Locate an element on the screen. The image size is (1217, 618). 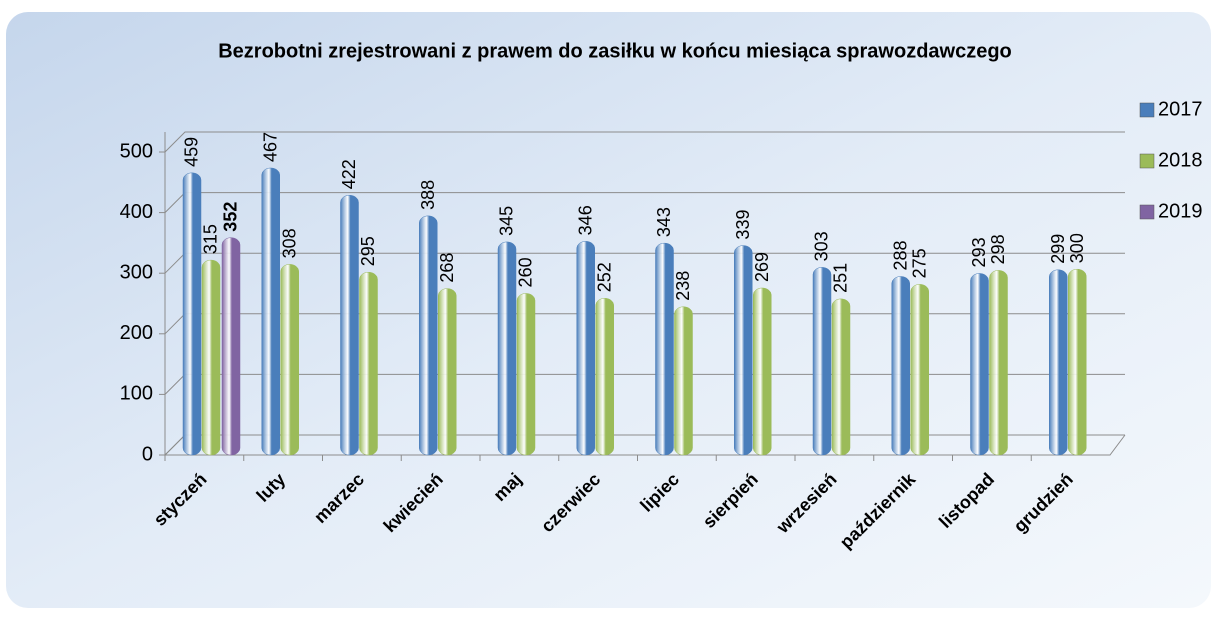
value-label: 345 is located at coordinates (507, 221).